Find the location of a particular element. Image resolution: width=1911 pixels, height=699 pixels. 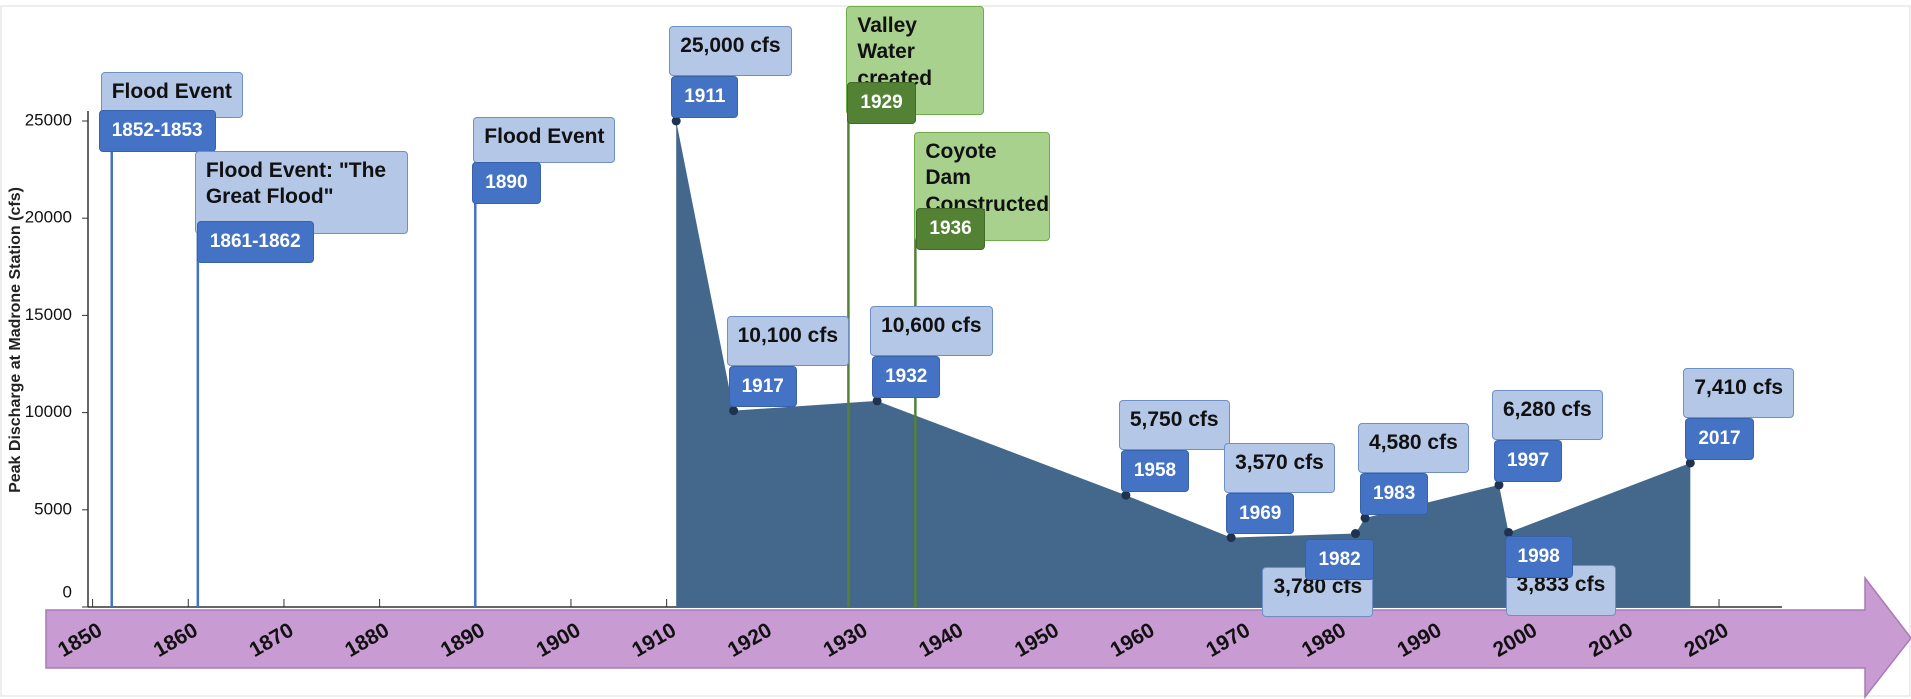

value-label: 5,750 cfs is located at coordinates (1174, 425).